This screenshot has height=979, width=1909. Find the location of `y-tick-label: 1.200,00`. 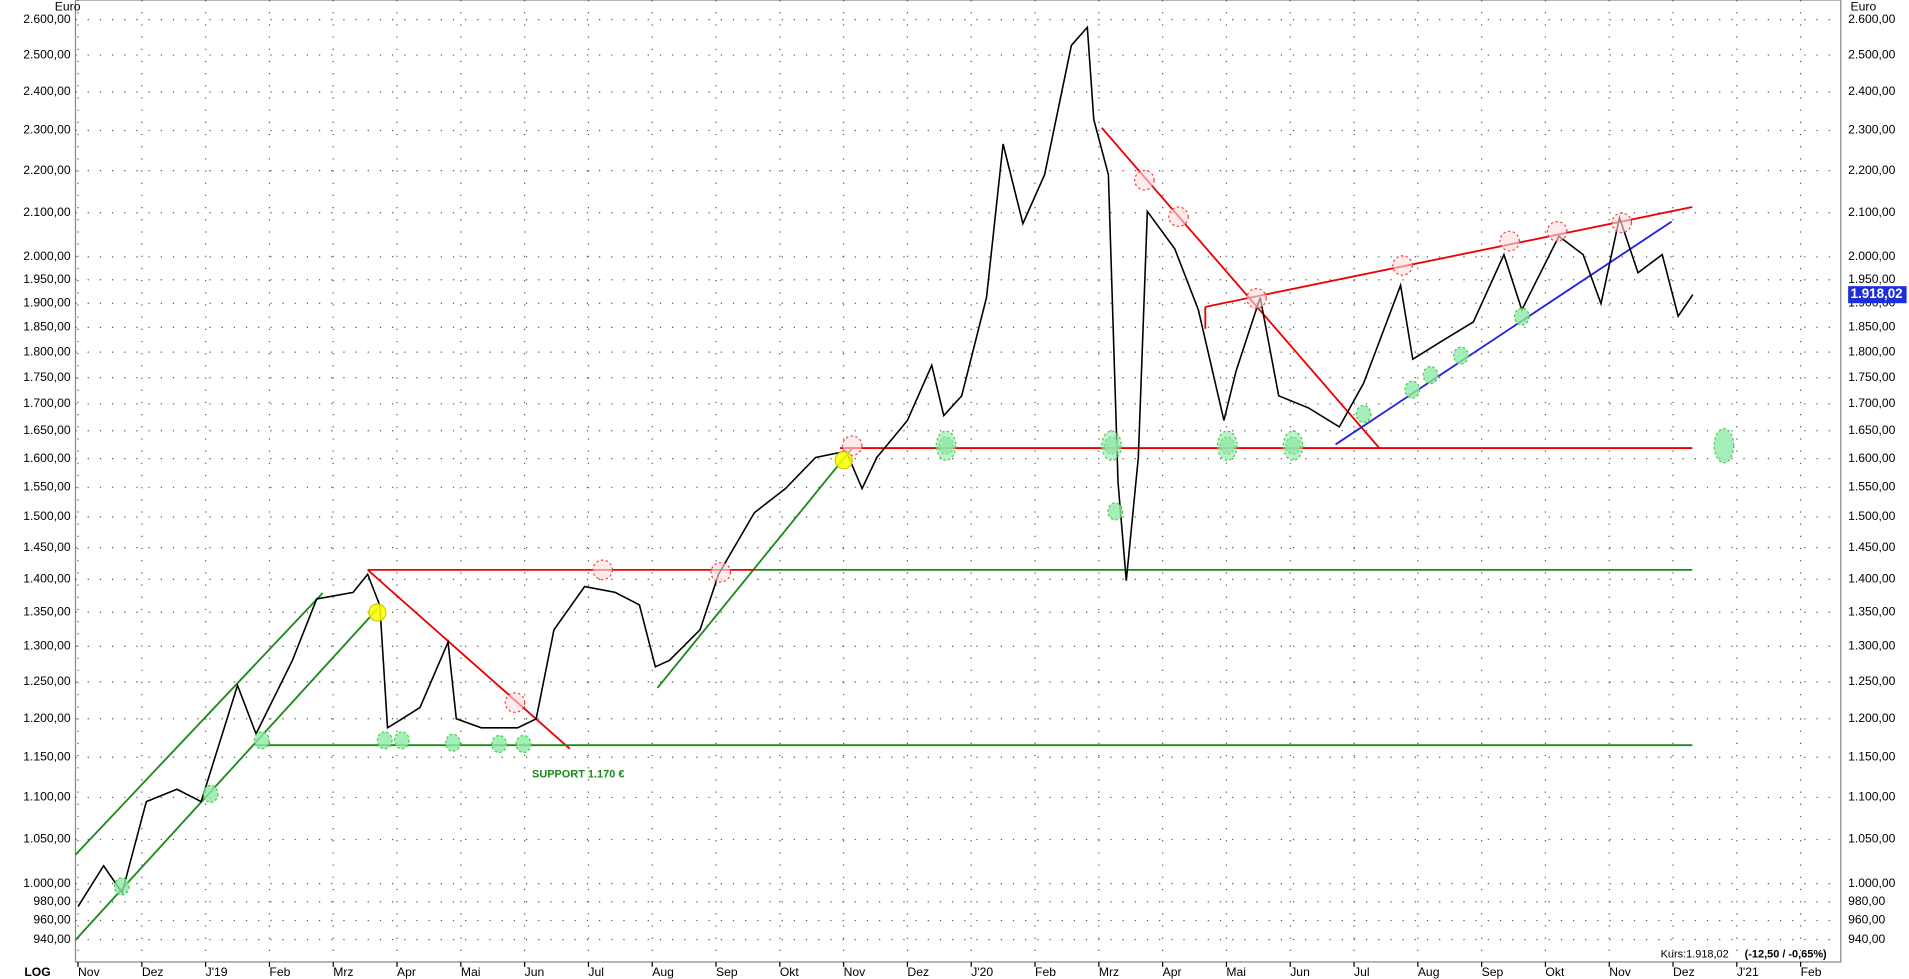

y-tick-label: 1.200,00 is located at coordinates (47, 718).